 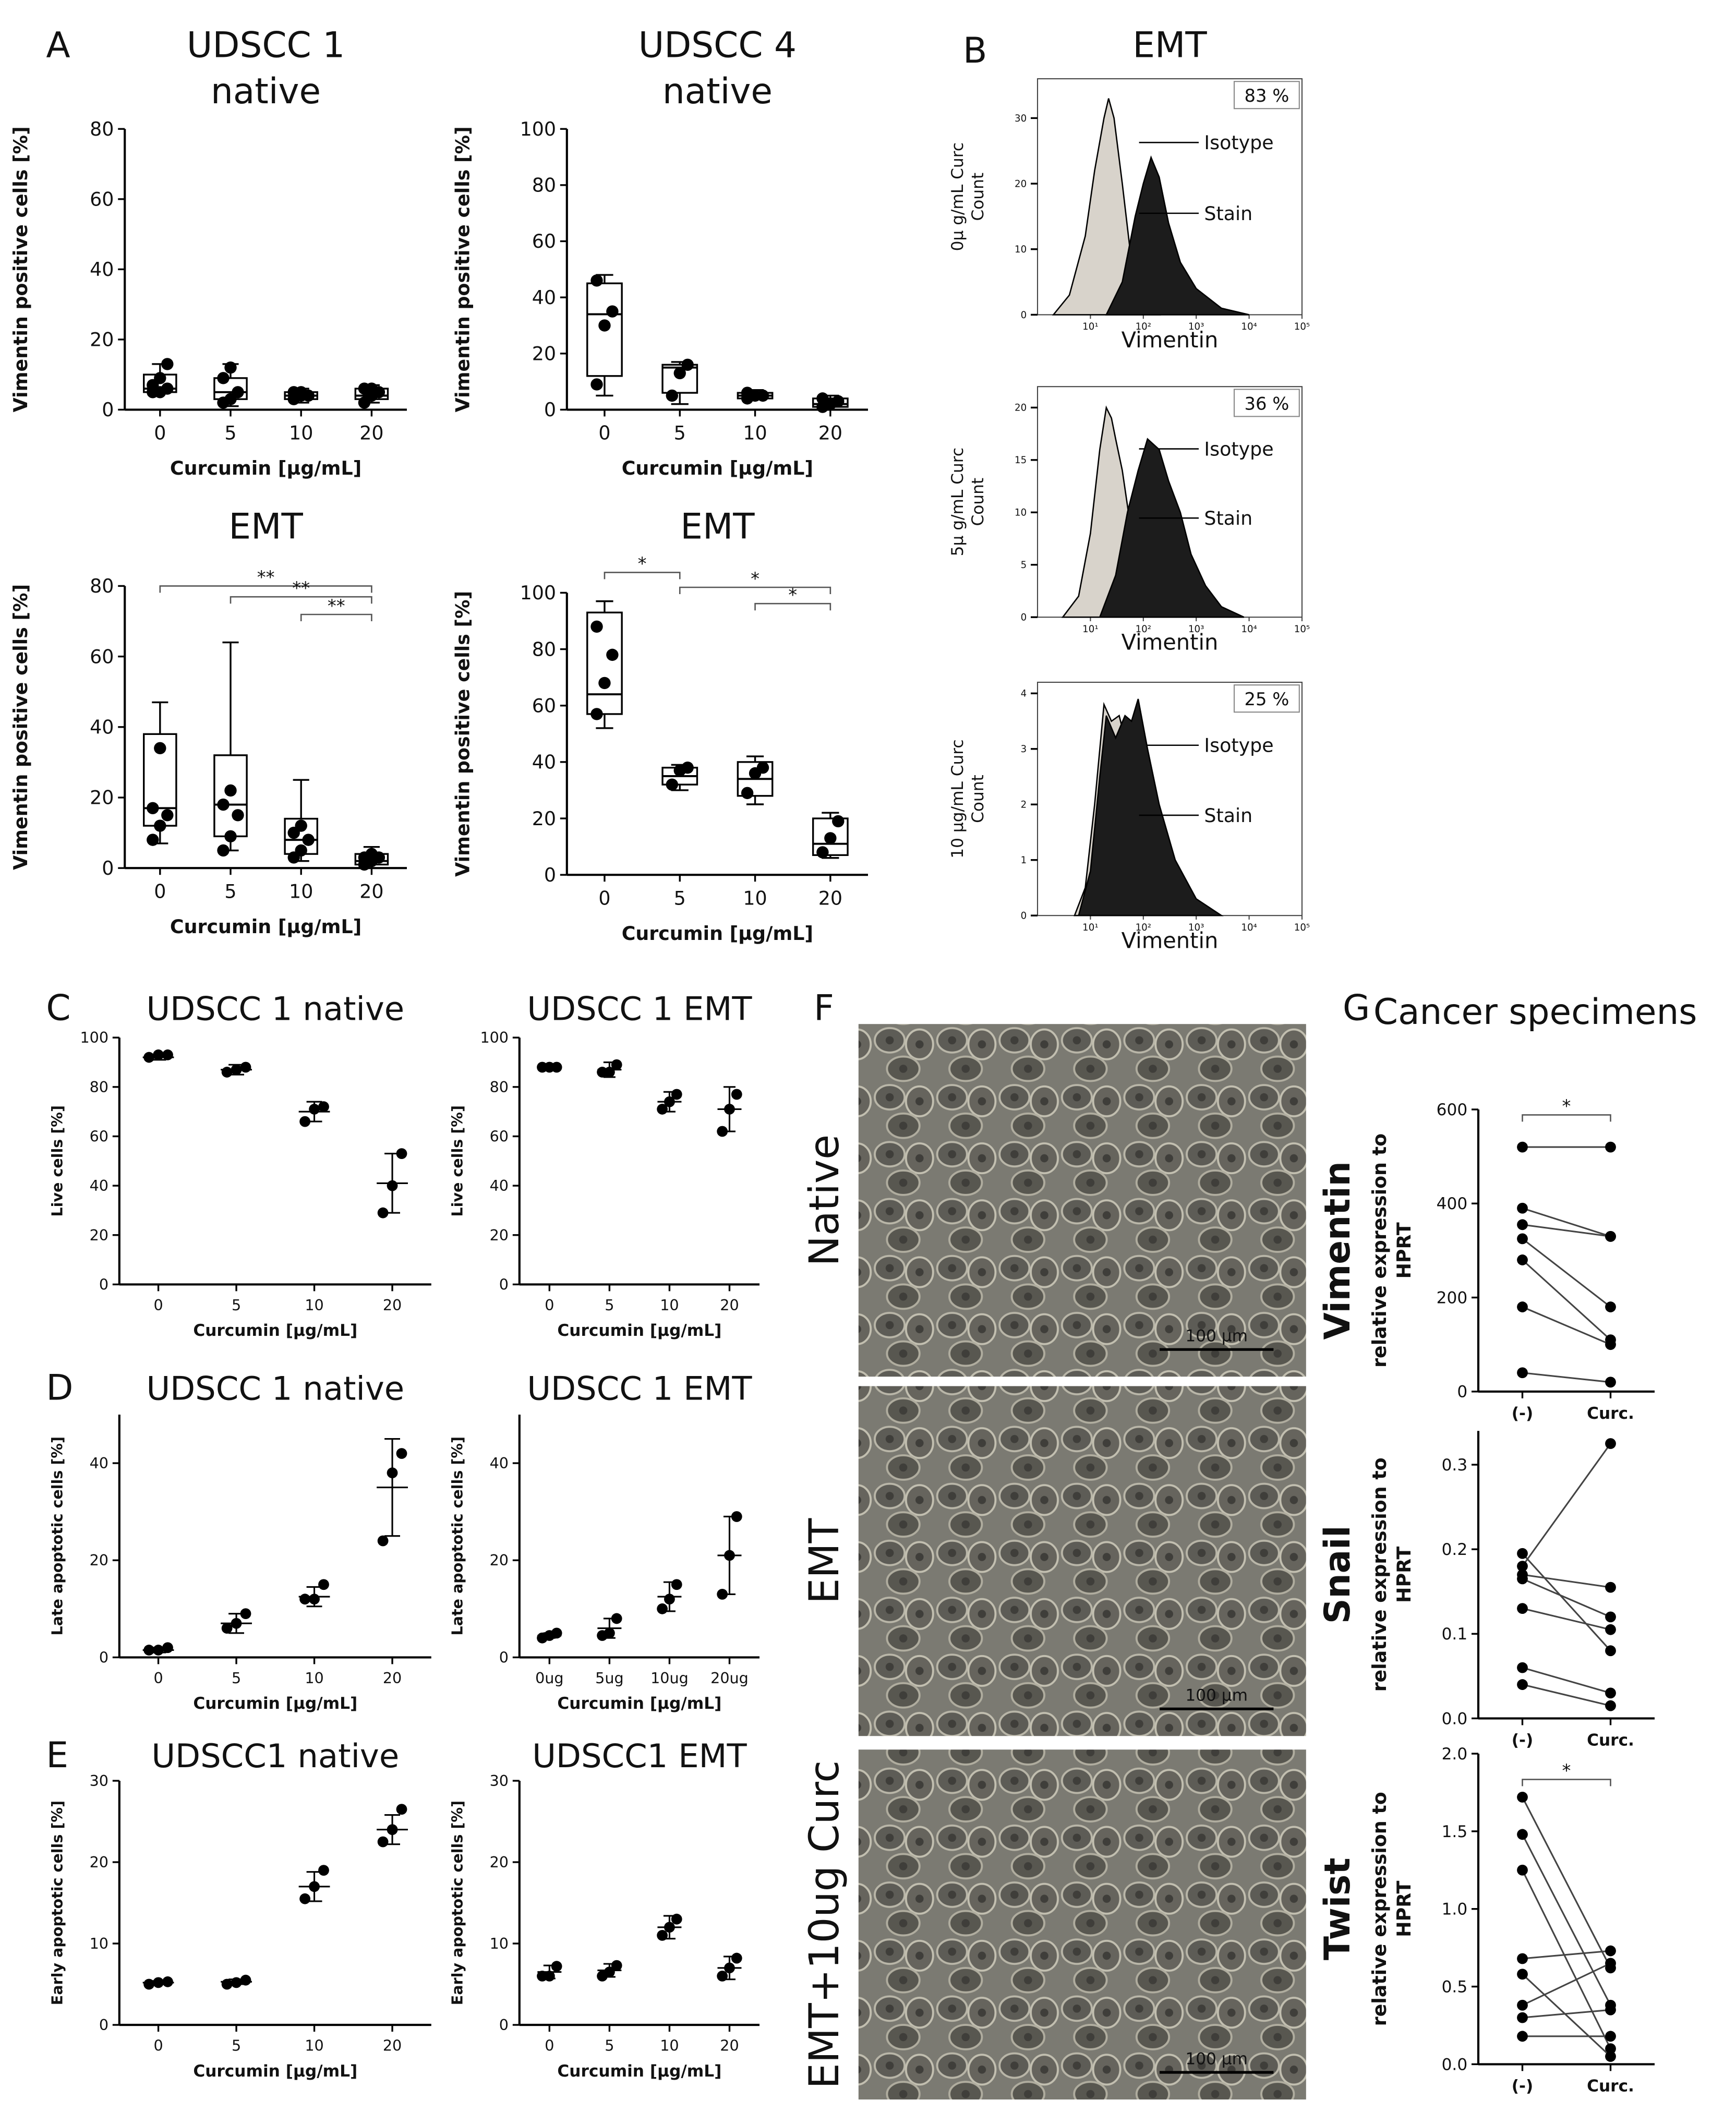 What do you see at coordinates (1337, 1908) in the screenshot?
I see `y-axis-label: Twist` at bounding box center [1337, 1908].